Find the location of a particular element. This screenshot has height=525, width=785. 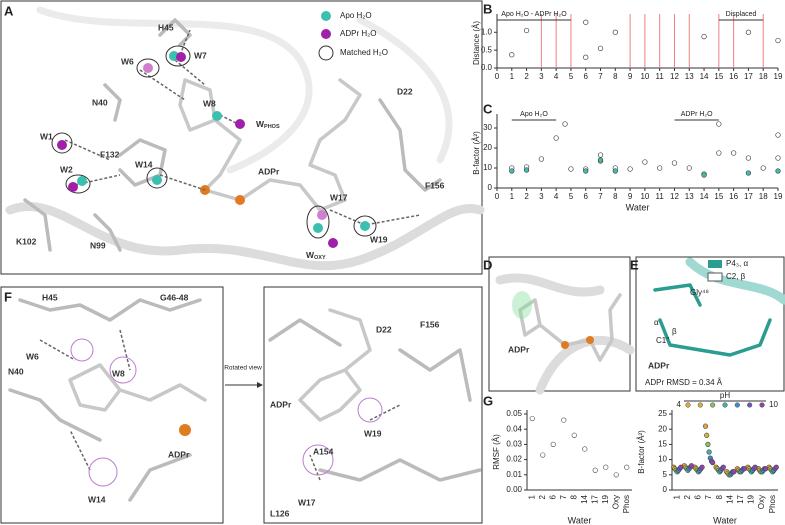

y-tick-label: 15 is located at coordinates (662, 444).